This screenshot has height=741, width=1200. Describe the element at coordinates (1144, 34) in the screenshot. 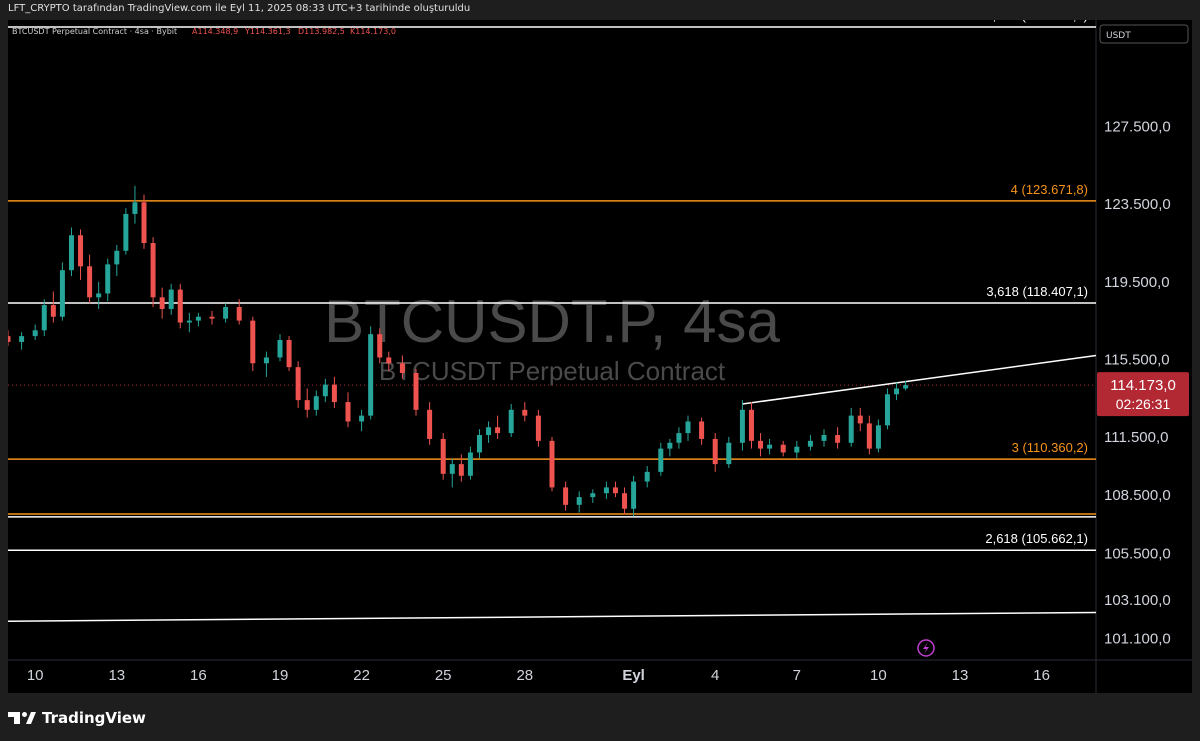

I see `currency-selector: USDT` at that location.